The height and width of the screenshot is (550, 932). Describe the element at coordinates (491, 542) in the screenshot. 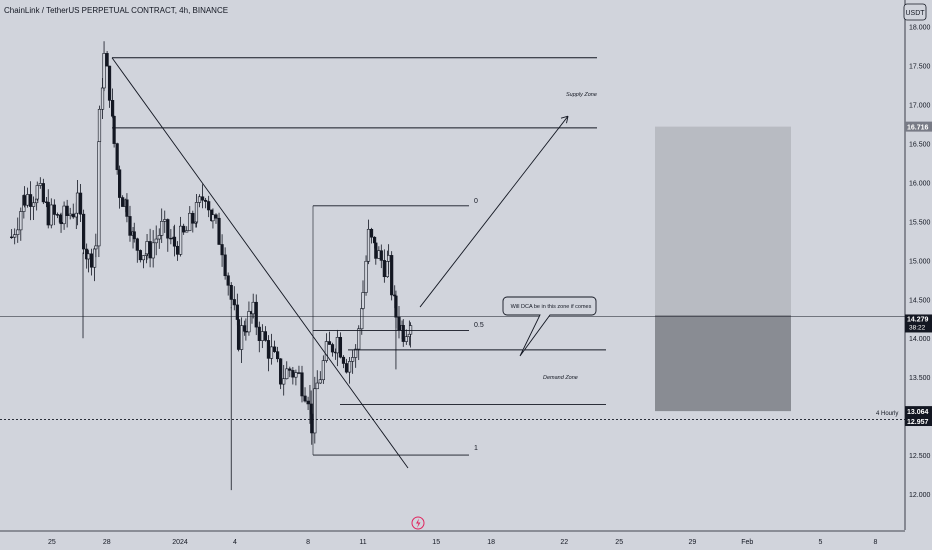

I see `x-tick-label: 18` at that location.